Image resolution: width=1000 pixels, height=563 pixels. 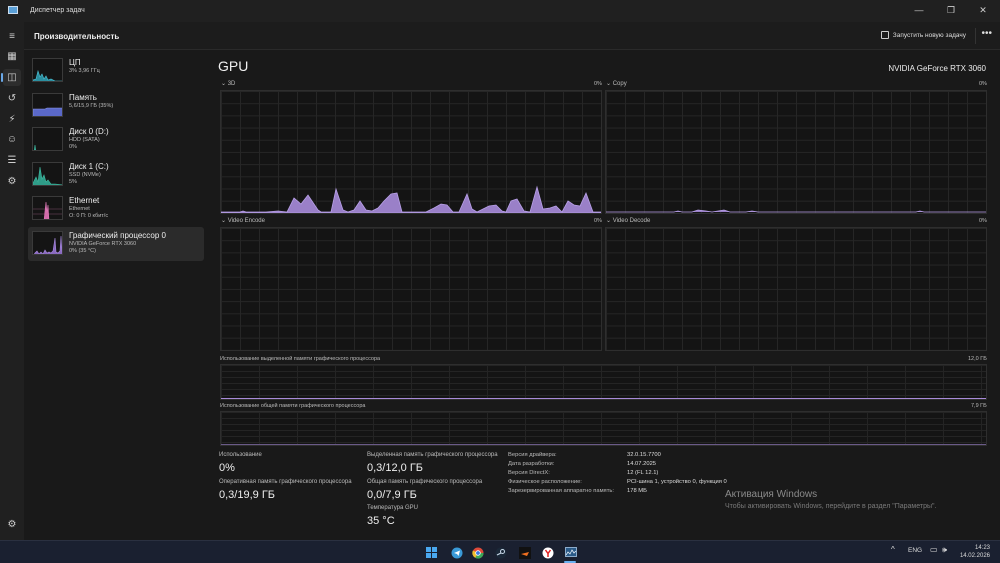 I want to click on usage-value: 0%, so click(x=227, y=468).